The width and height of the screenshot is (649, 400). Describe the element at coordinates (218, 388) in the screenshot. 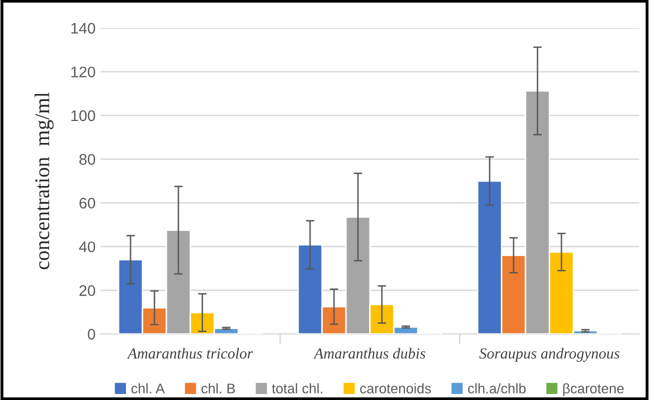

I see `legend-label: chl. B` at that location.